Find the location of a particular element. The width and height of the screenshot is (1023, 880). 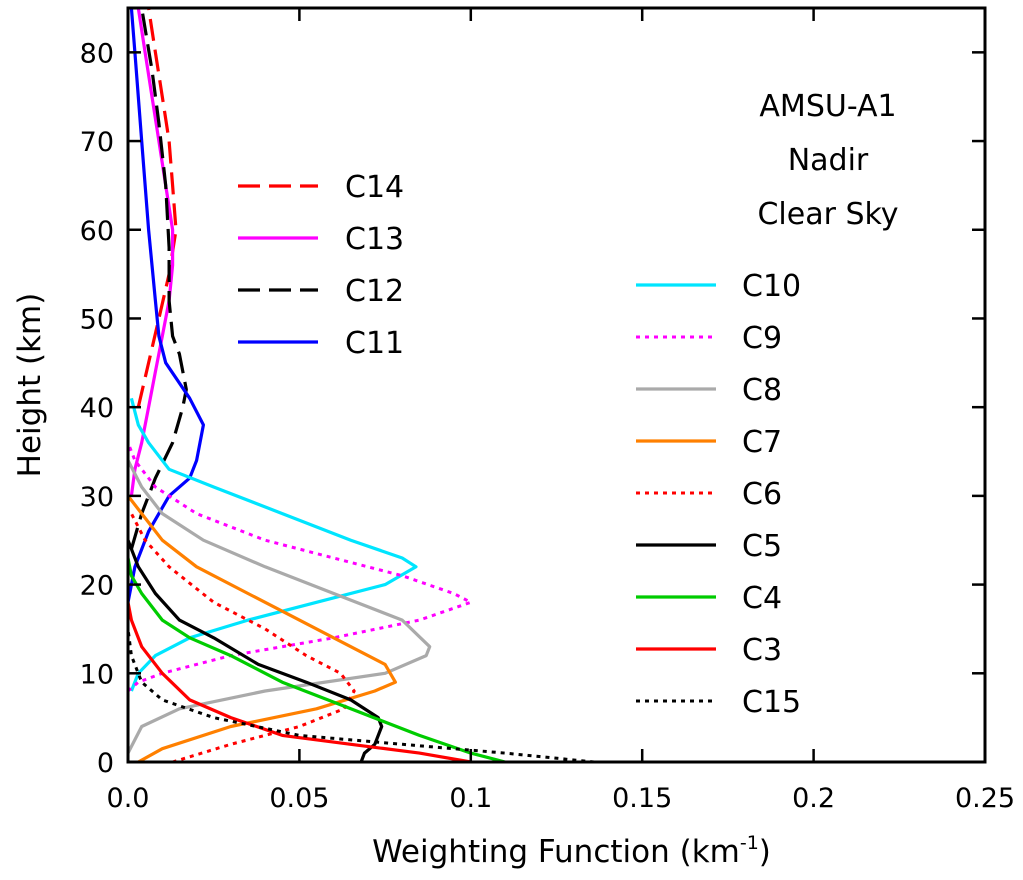

series-line-c9 is located at coordinates (300, 567).